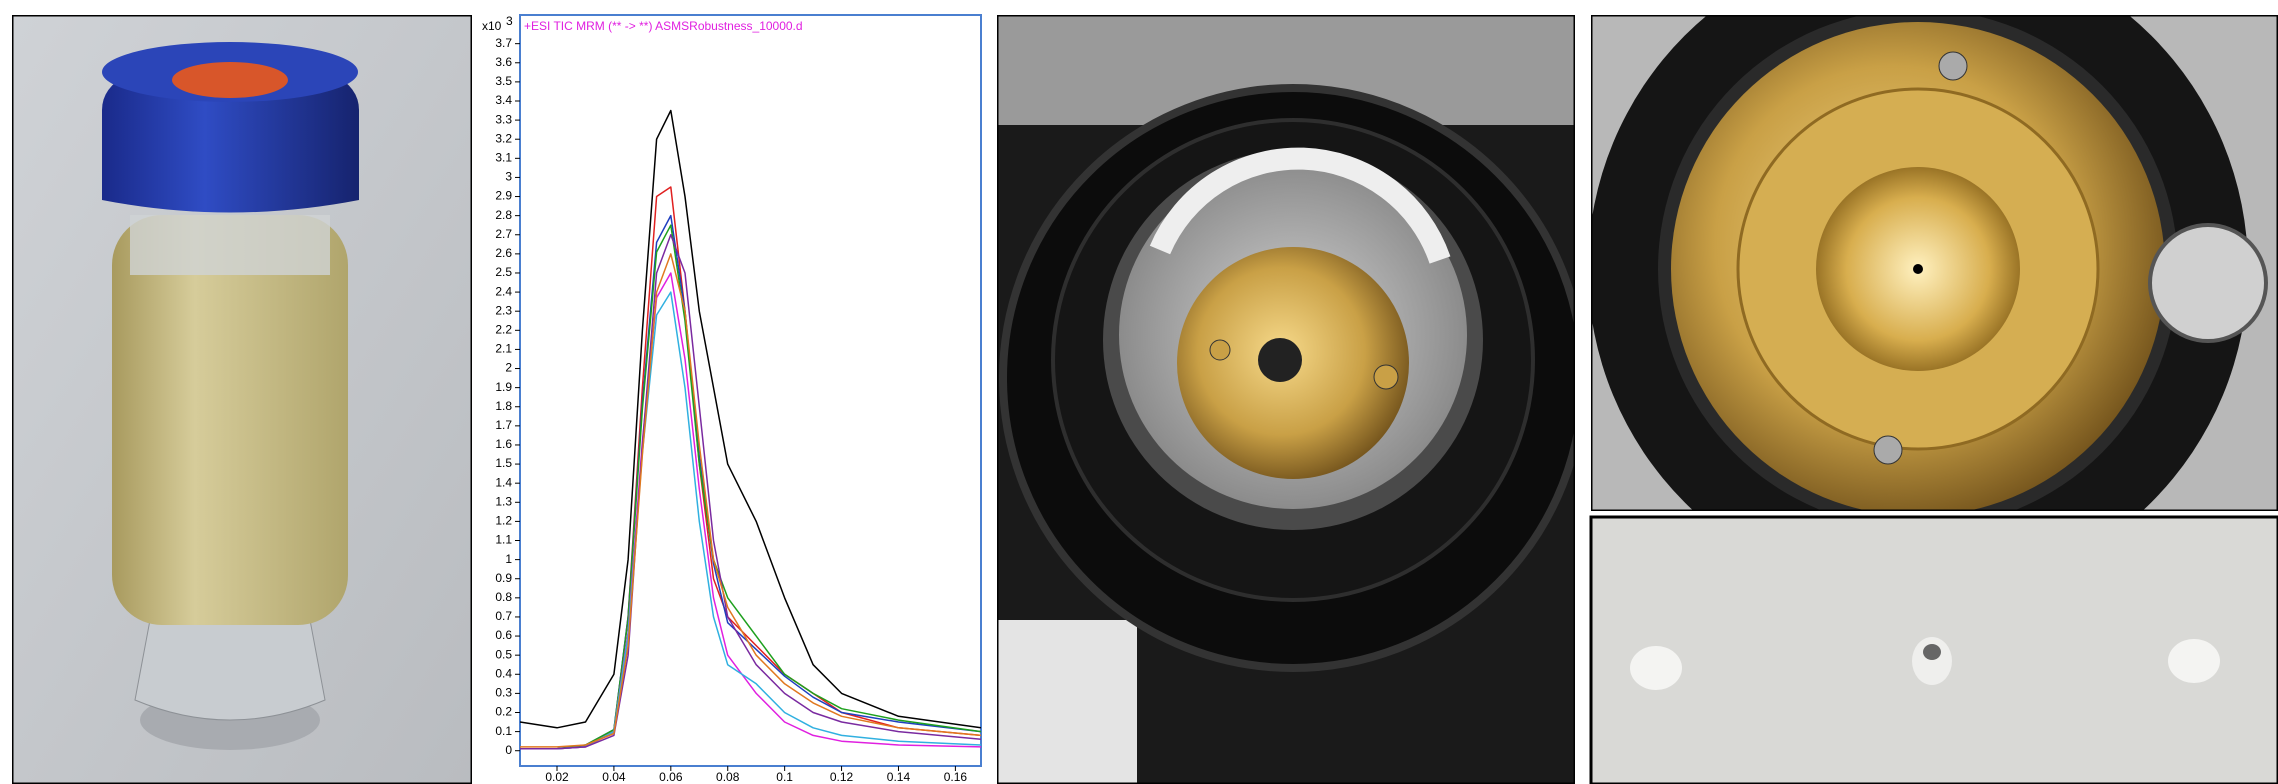 This screenshot has width=2278, height=784. I want to click on y-tick-label: 0.7, so click(503, 616).